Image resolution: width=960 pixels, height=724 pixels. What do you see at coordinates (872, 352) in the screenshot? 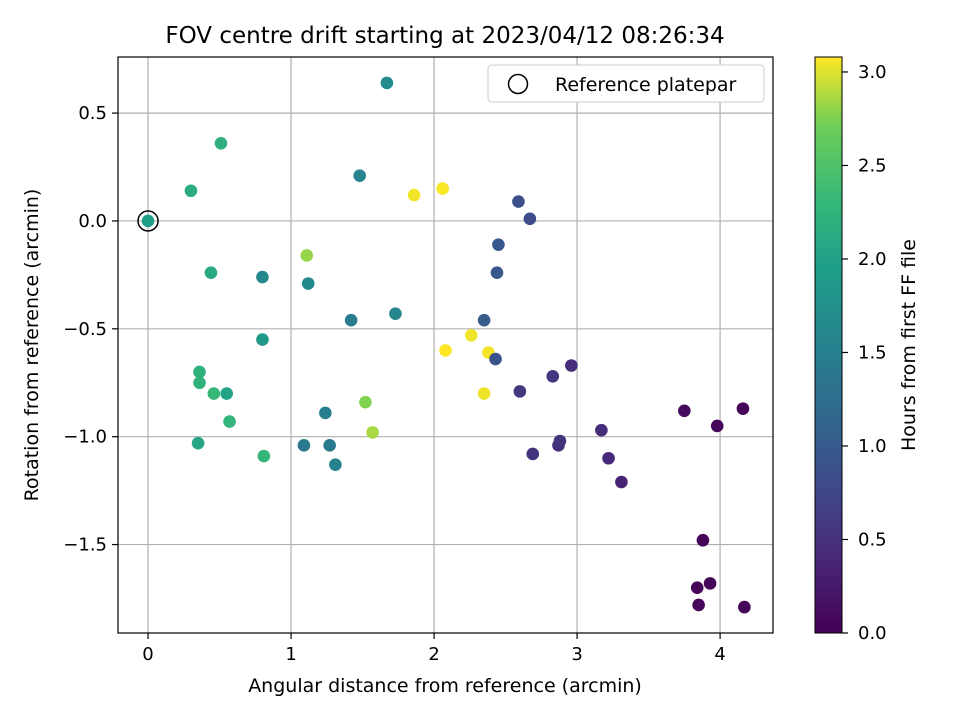
I see `colorbar-tick-label: 1.5` at bounding box center [872, 352].